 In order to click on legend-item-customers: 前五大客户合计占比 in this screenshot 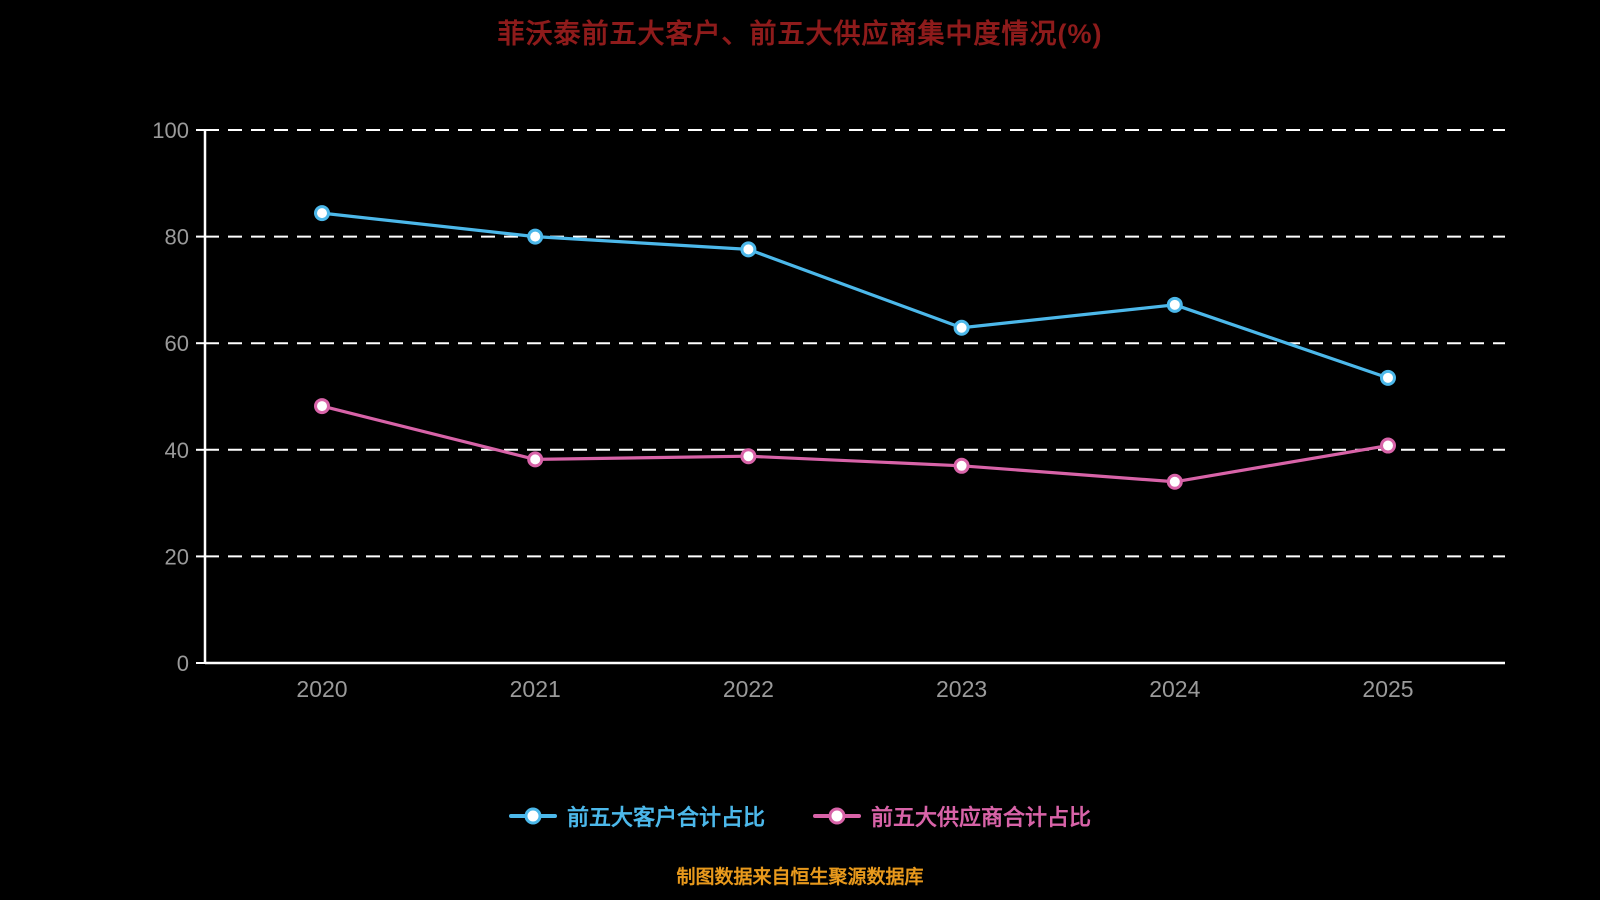, I will do `click(636, 816)`.